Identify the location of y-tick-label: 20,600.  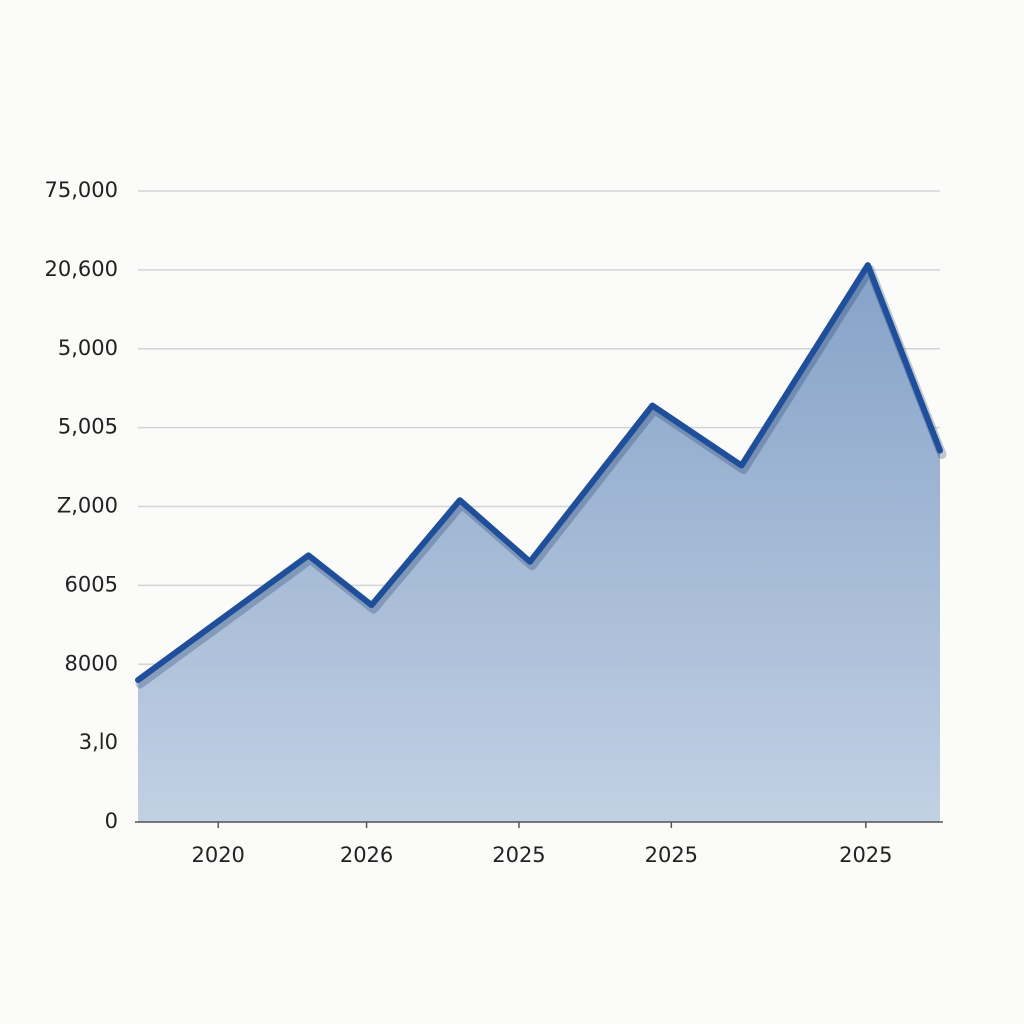
(81, 269).